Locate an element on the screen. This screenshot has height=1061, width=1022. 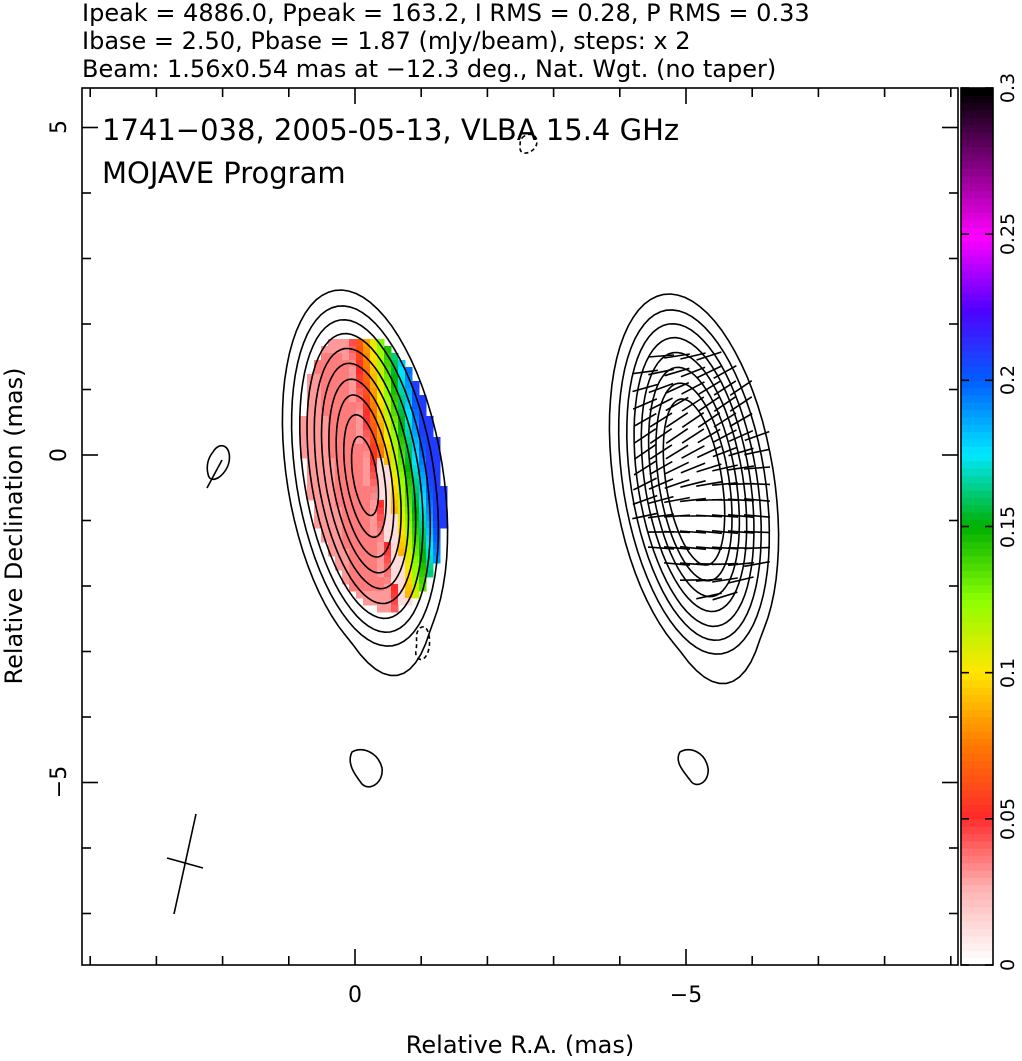
y-tick-label-0: 0 is located at coordinates (59, 455).